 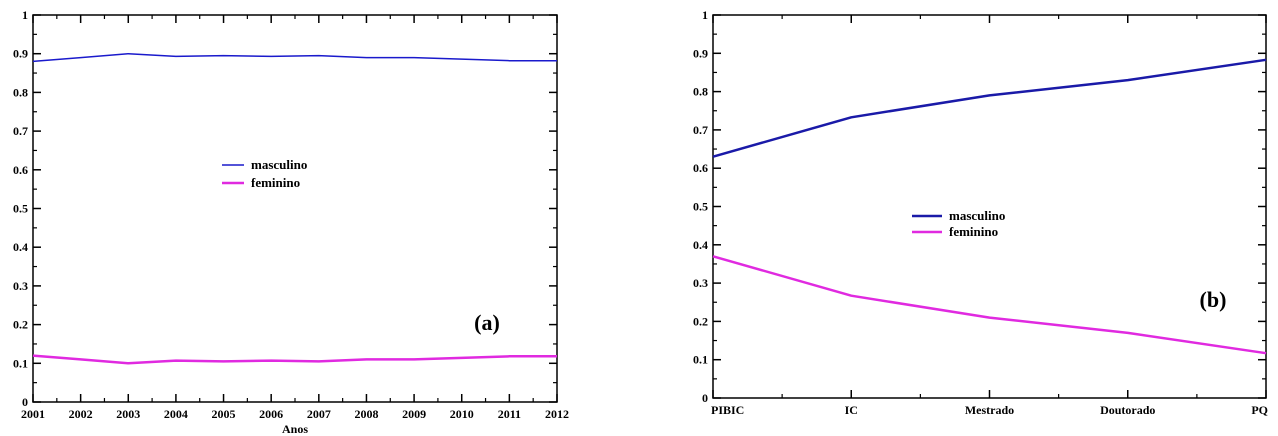 I want to click on x-tick-label: 2006, so click(x=271, y=414).